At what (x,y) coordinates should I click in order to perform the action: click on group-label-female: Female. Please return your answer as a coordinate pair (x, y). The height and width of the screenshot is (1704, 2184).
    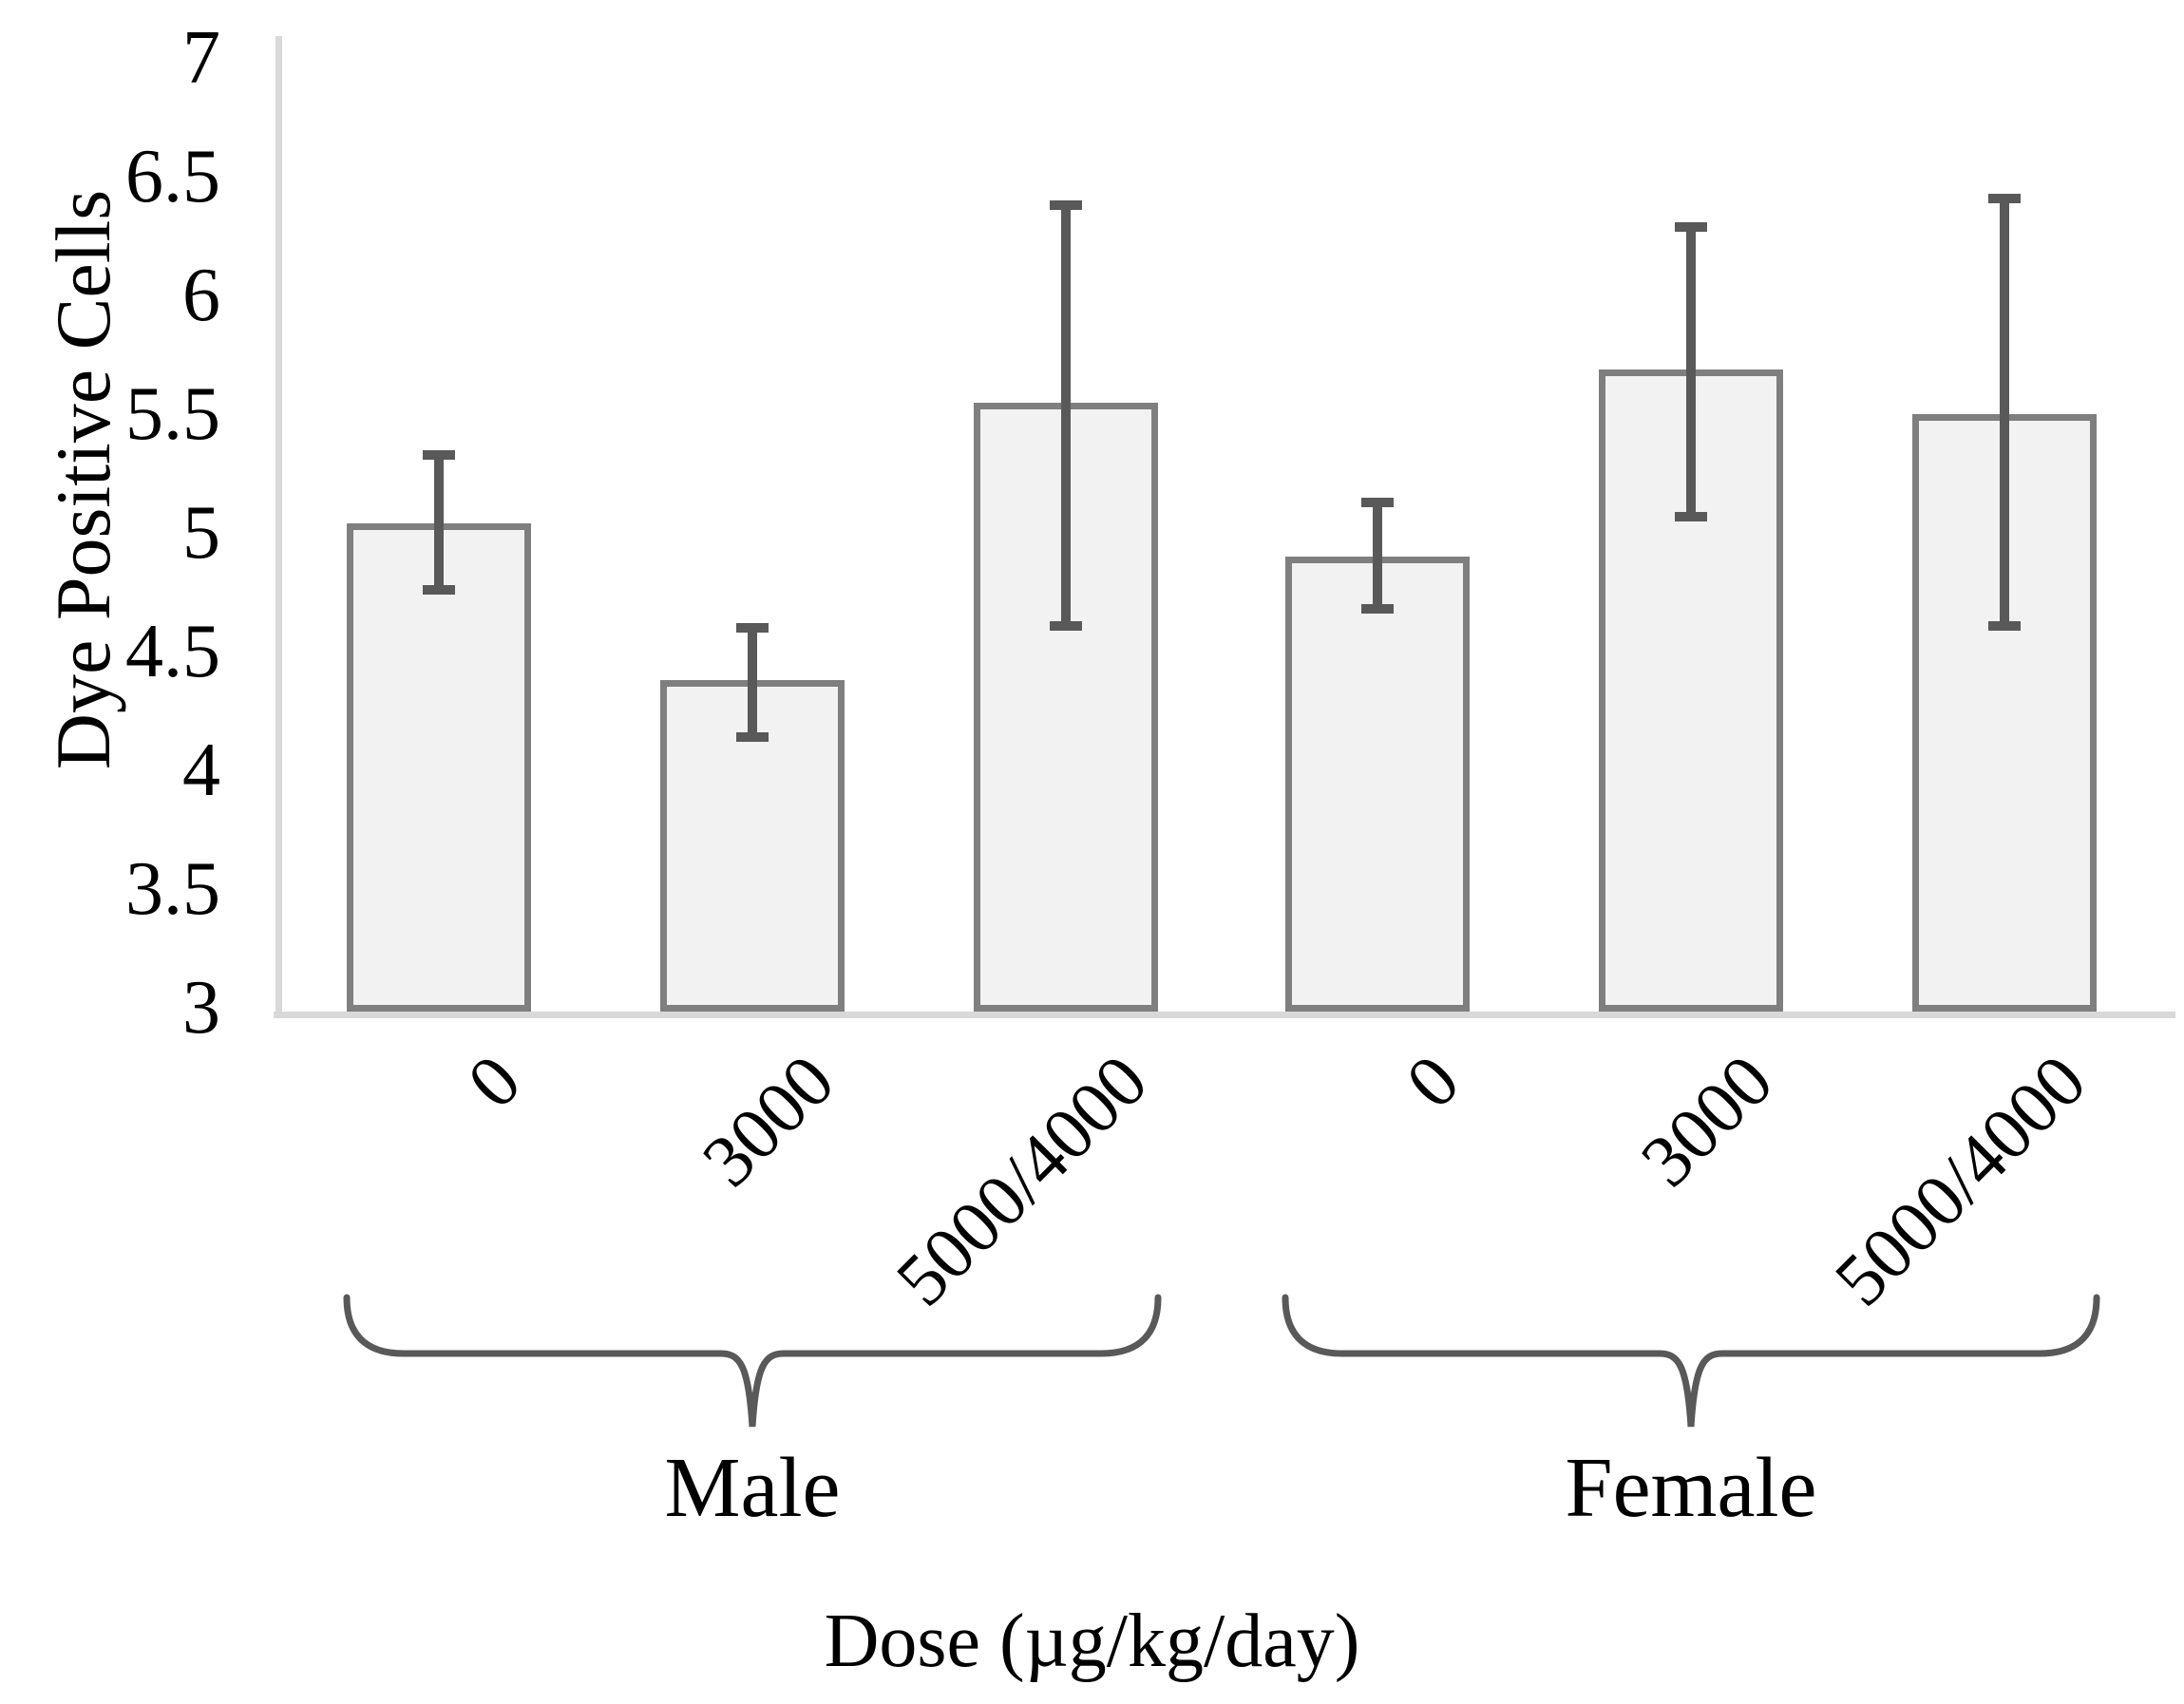
    Looking at the image, I should click on (1691, 1488).